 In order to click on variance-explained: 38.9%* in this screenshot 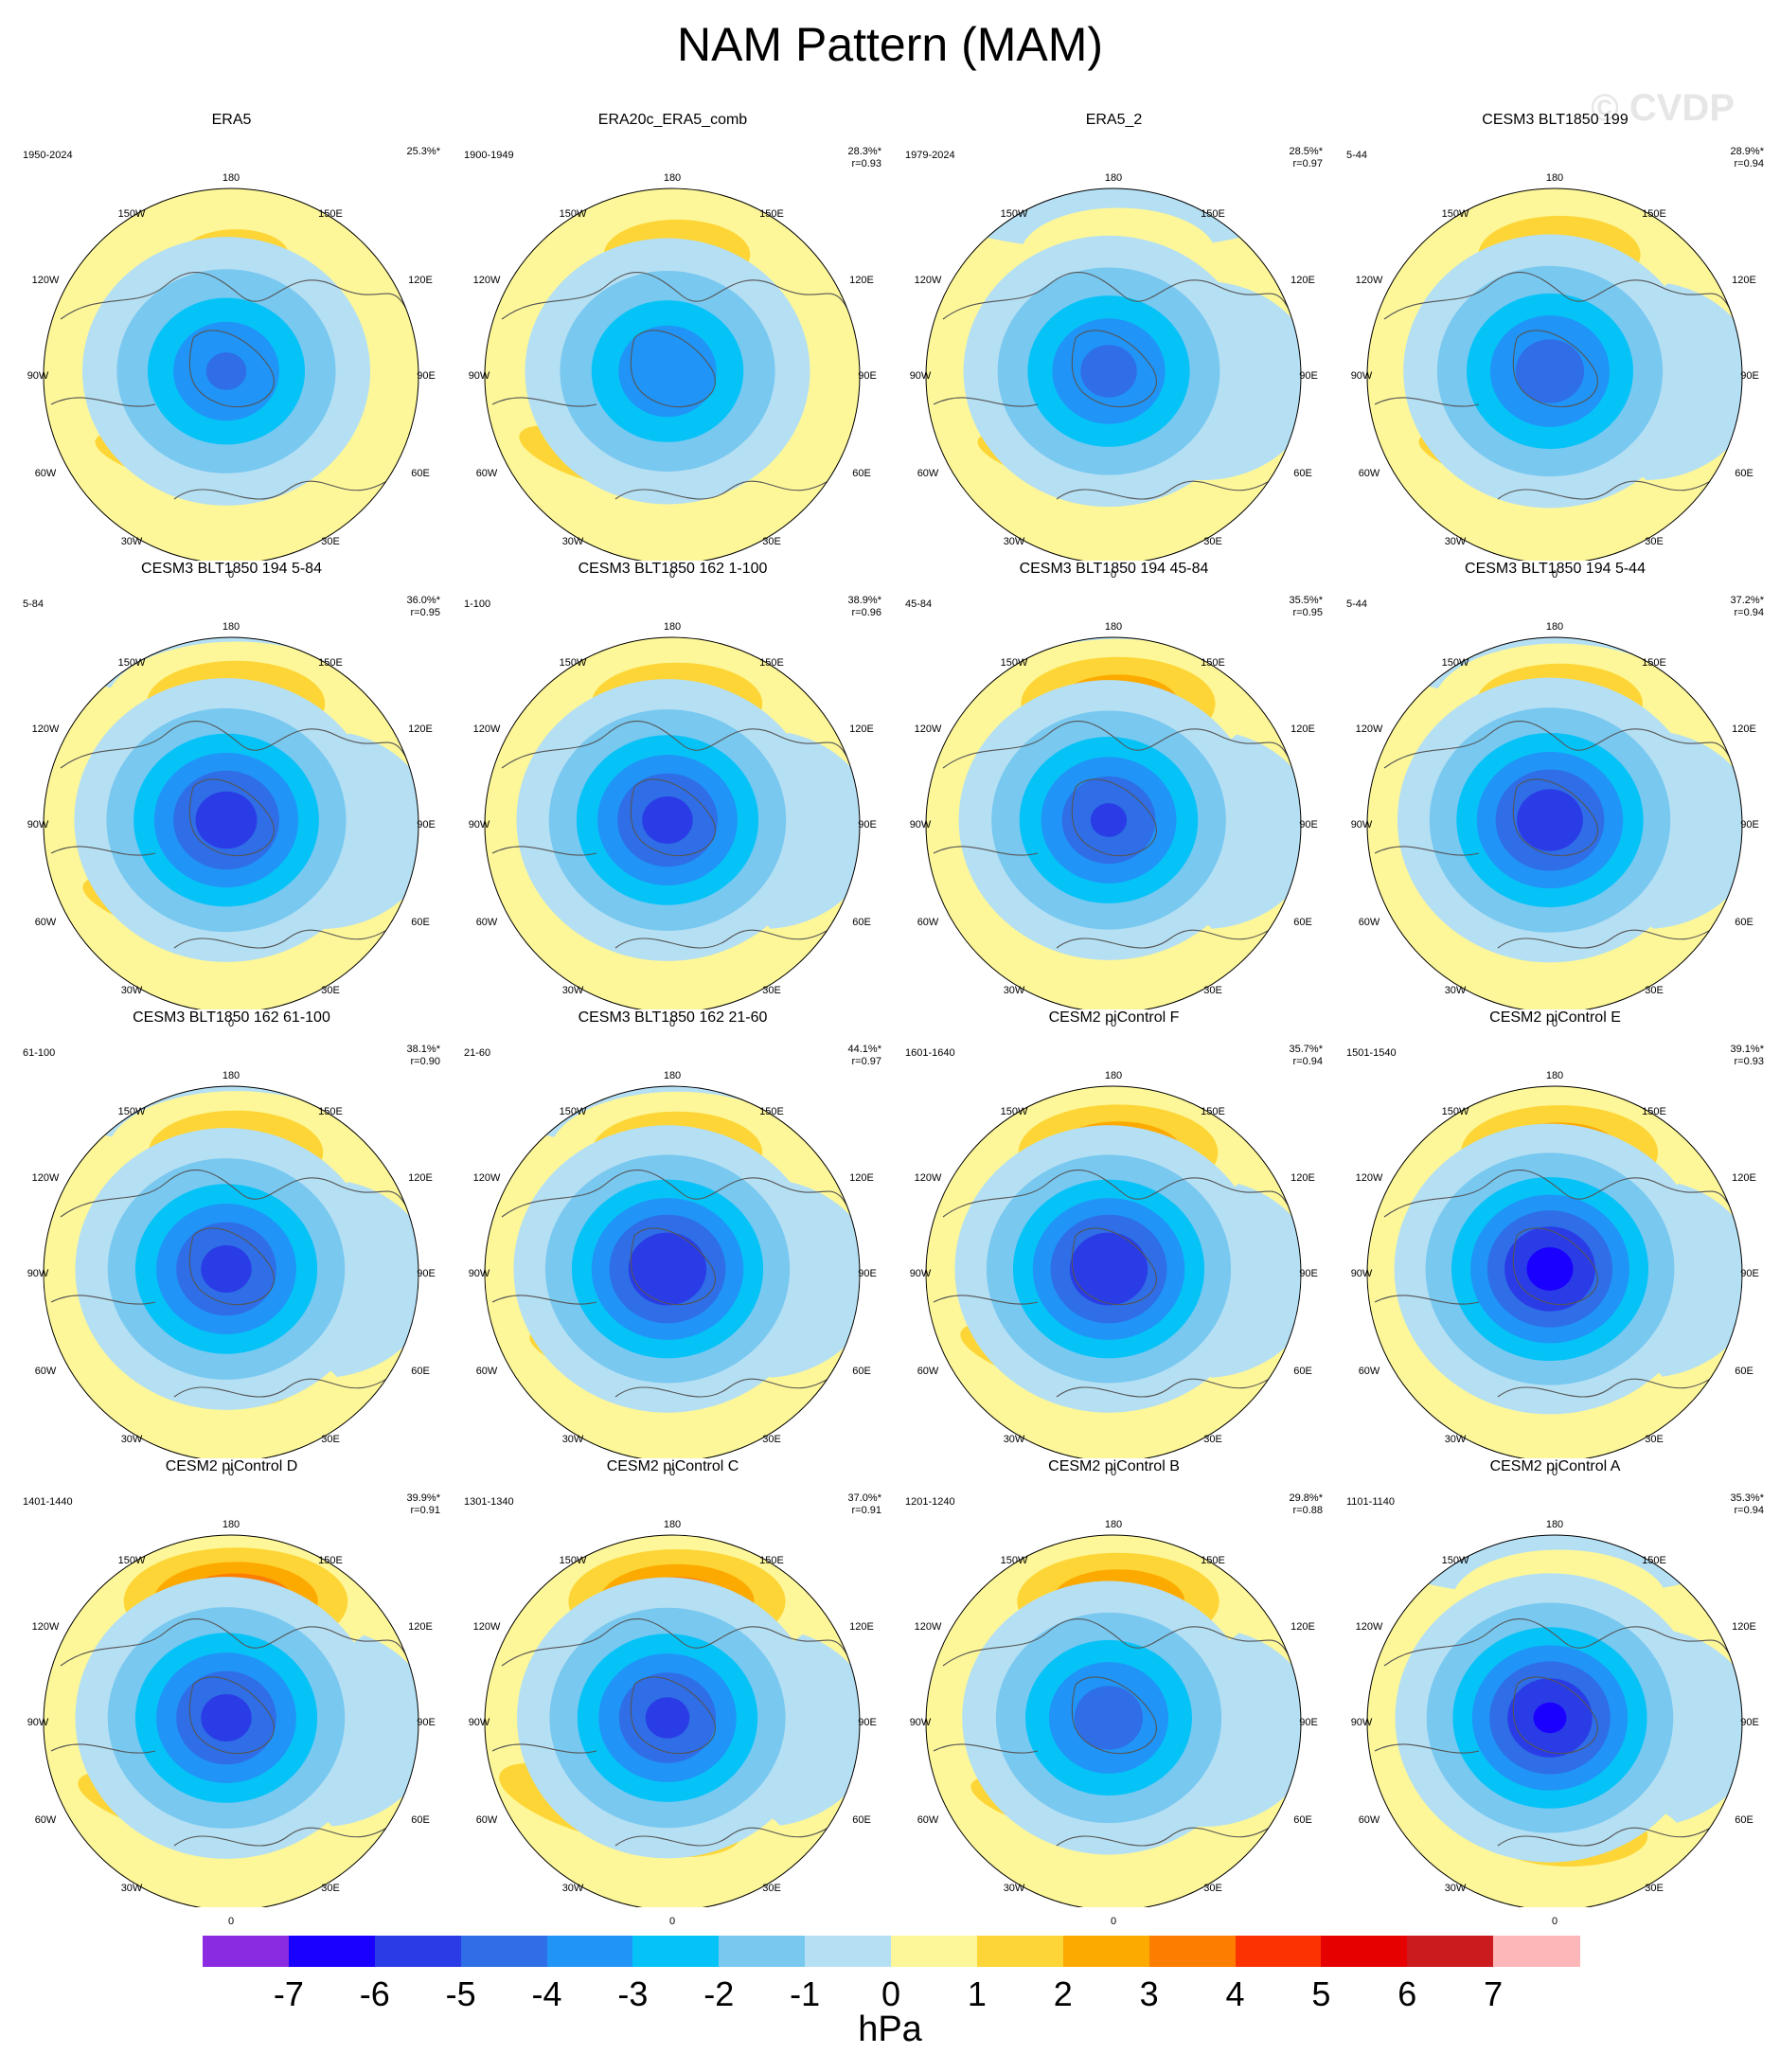, I will do `click(864, 600)`.